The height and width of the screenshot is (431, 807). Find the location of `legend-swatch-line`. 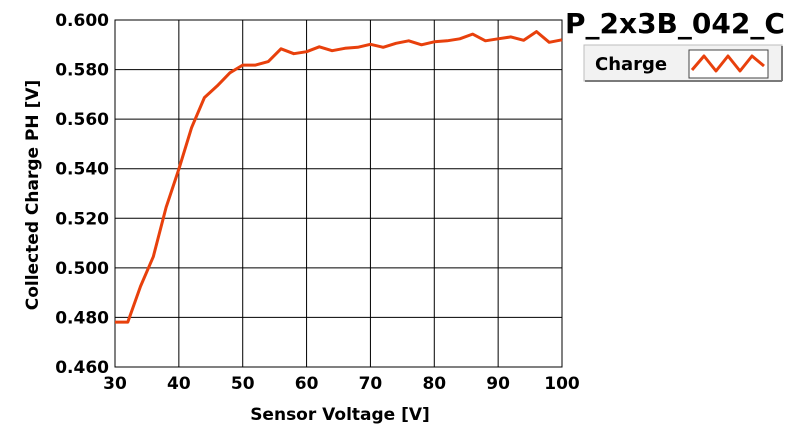

legend-swatch-line is located at coordinates (727, 63).